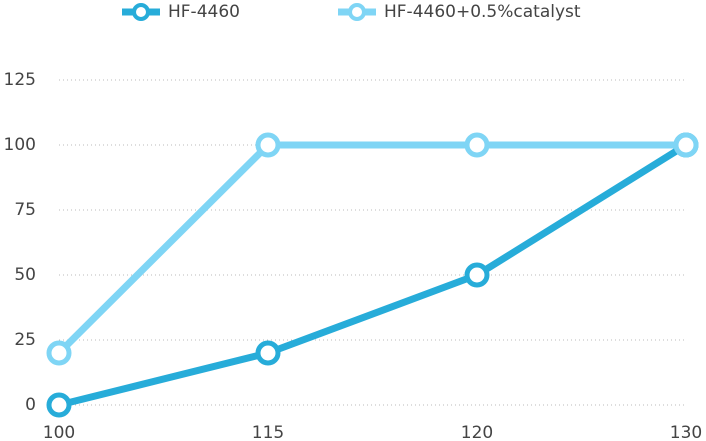 Image resolution: width=706 pixels, height=441 pixels. What do you see at coordinates (482, 12) in the screenshot?
I see `legend-label: HF-4460+0.5%catalyst` at bounding box center [482, 12].